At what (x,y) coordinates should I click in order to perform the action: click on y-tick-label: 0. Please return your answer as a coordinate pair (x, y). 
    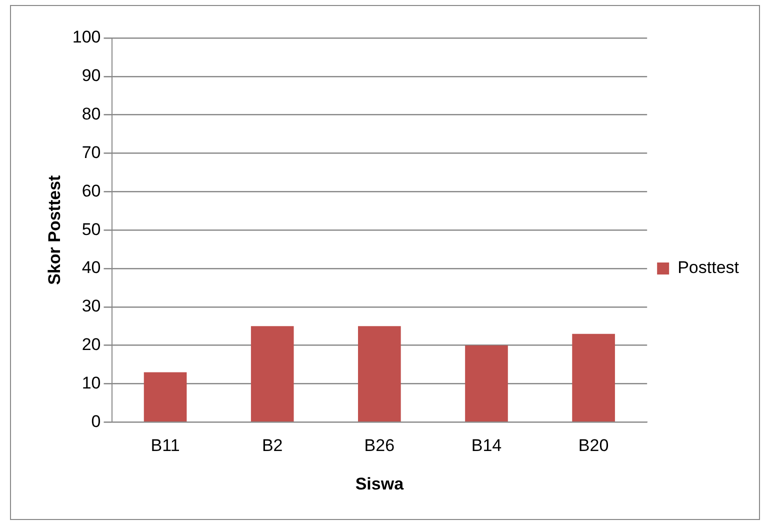
    Looking at the image, I should click on (96, 421).